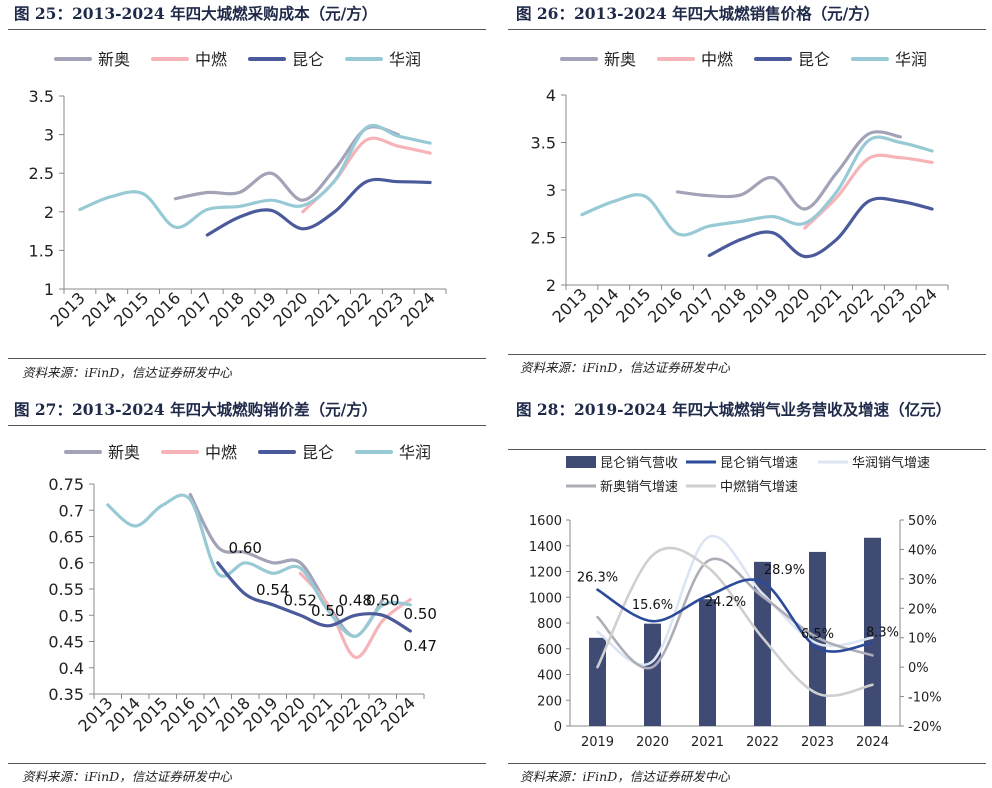 Image resolution: width=992 pixels, height=788 pixels. Describe the element at coordinates (697, 305) in the screenshot. I see `x-tick-label: 2017` at that location.